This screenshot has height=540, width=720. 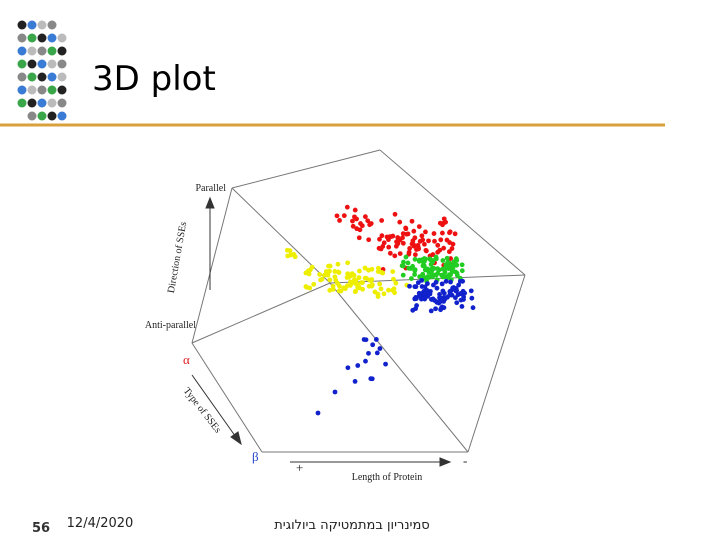 I want to click on axis-label: β, so click(x=255, y=456).